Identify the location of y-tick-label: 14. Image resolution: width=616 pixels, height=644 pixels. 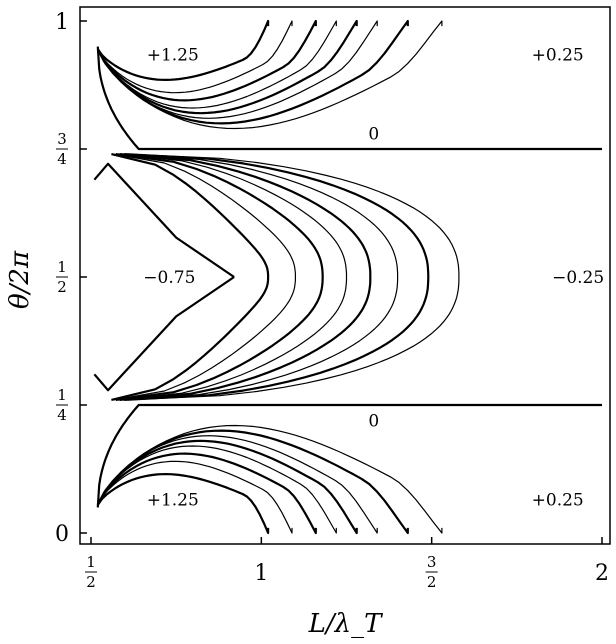
(62, 405).